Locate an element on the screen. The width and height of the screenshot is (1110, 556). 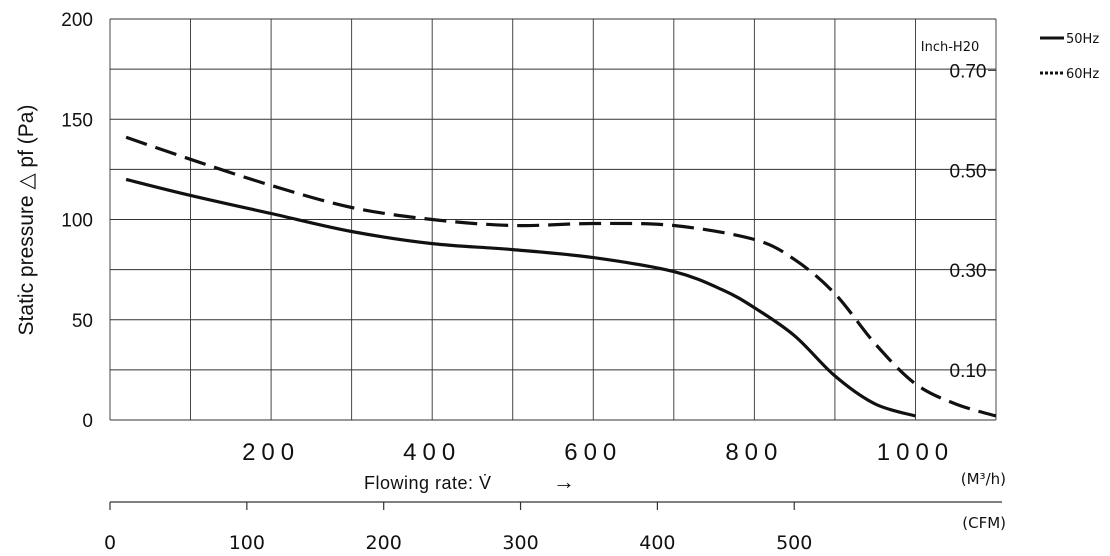
y-tick-label: 100 is located at coordinates (77, 221).